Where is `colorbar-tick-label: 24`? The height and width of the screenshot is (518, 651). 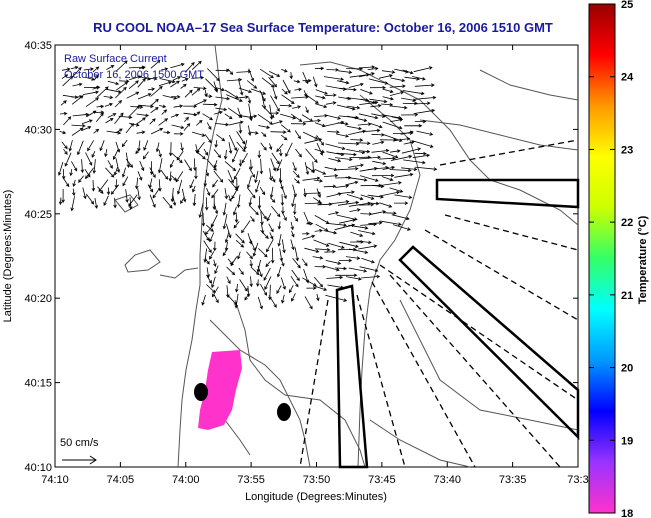
colorbar-tick-label: 24 is located at coordinates (627, 78).